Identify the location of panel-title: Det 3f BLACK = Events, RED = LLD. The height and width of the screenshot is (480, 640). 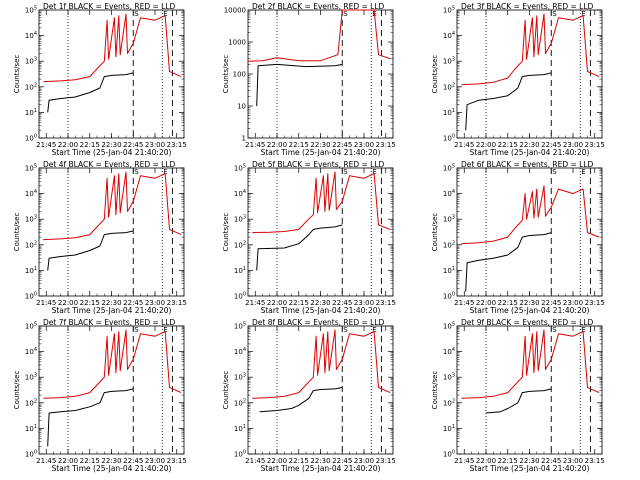
(527, 6).